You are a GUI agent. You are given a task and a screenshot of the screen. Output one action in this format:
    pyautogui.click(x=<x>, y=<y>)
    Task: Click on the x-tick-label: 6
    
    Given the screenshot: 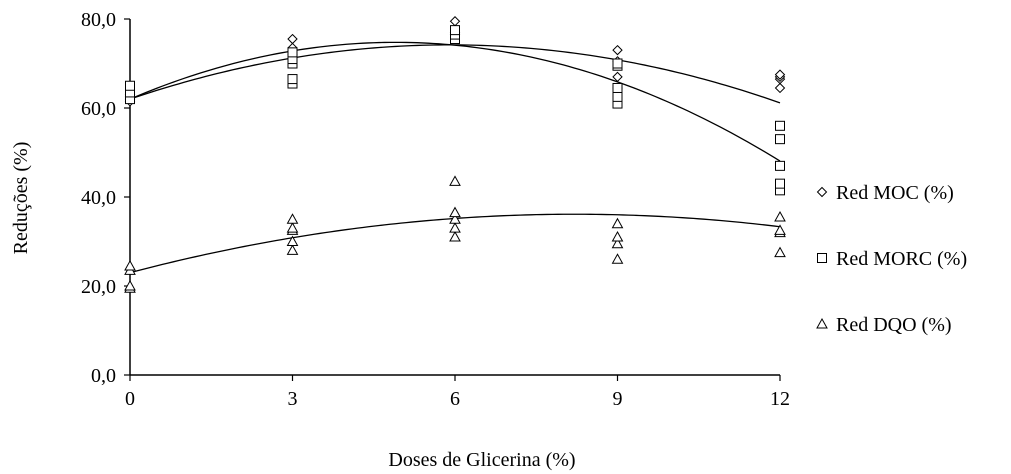 What is the action you would take?
    pyautogui.click(x=455, y=399)
    